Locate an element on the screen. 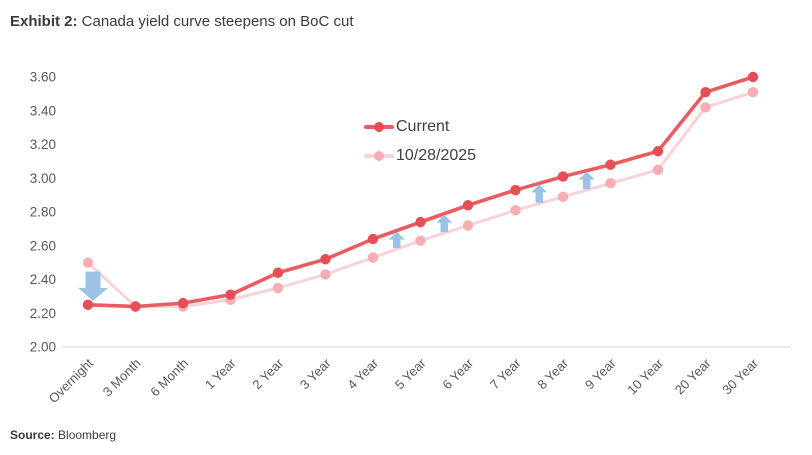  x-axis-label: 10 Year is located at coordinates (645, 376).